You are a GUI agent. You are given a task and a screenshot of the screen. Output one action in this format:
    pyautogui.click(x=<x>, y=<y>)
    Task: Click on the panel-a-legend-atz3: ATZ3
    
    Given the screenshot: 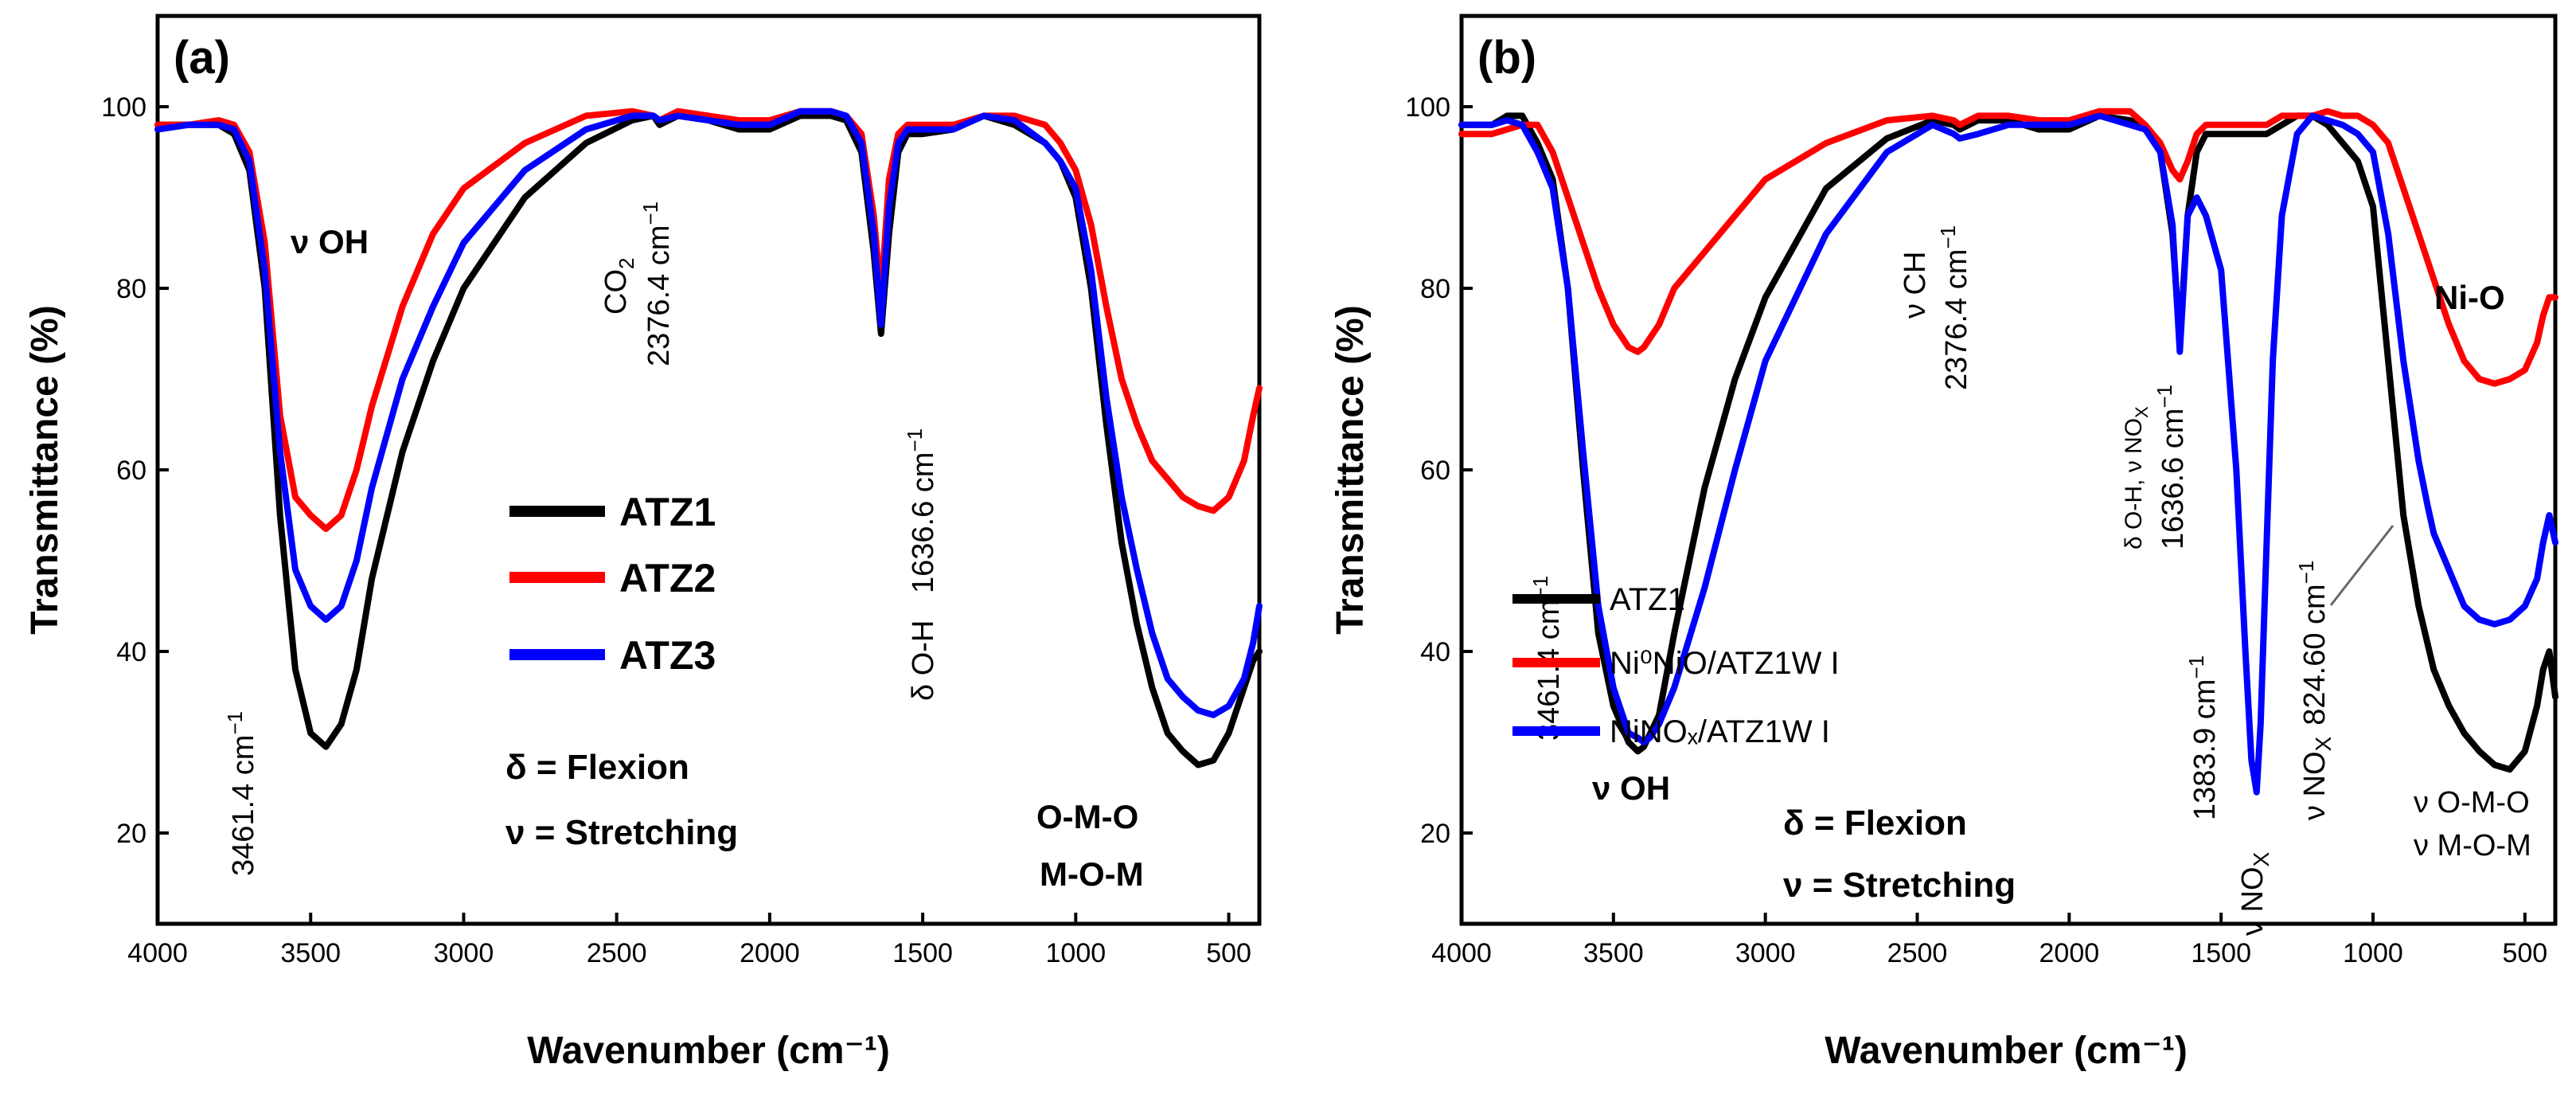 What is the action you would take?
    pyautogui.click(x=667, y=655)
    